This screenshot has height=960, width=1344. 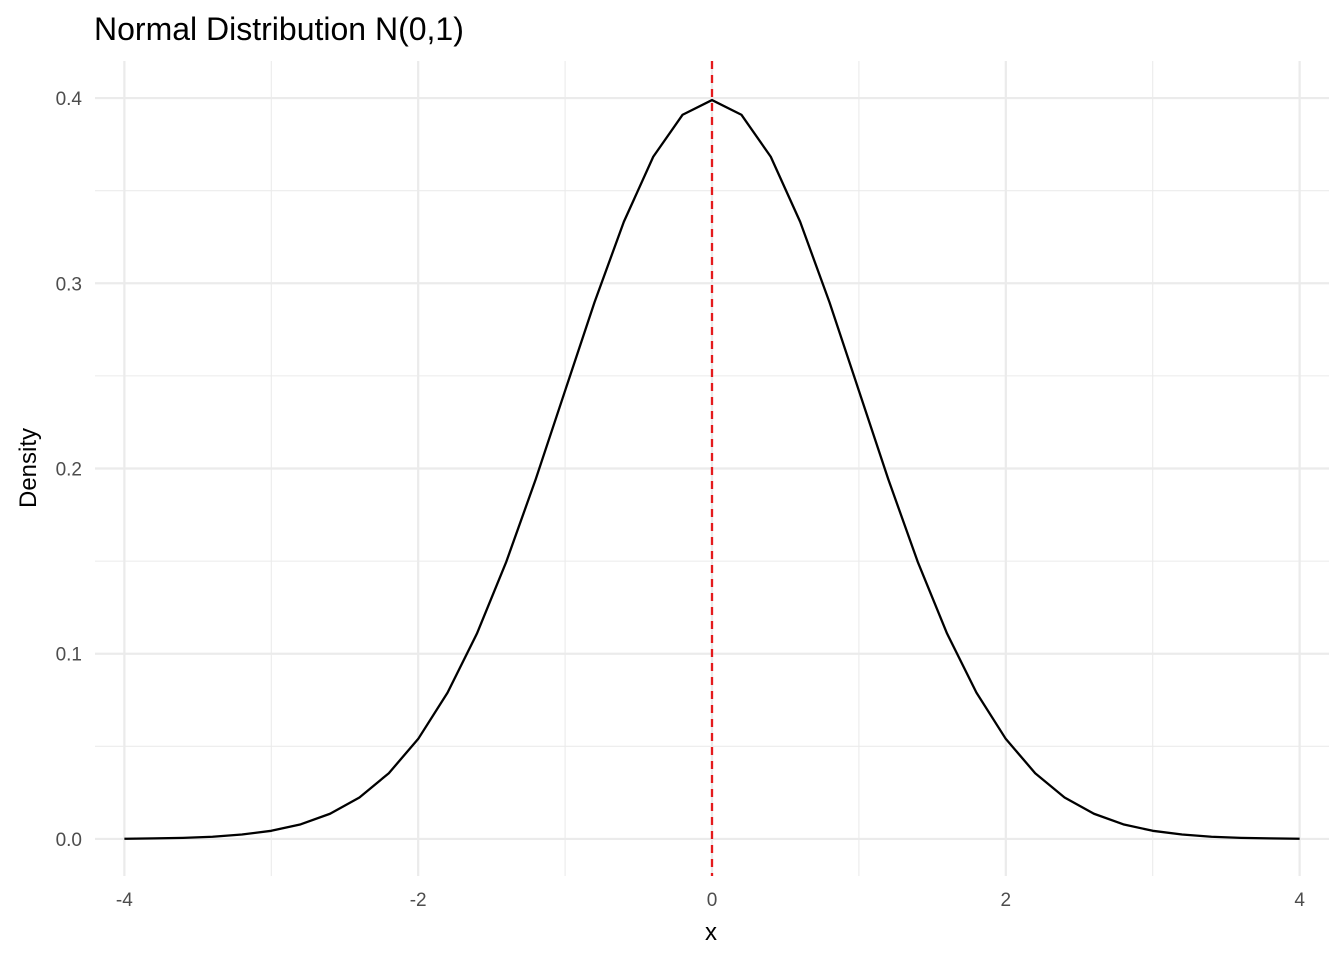 I want to click on x-axis-label: x, so click(x=711, y=932).